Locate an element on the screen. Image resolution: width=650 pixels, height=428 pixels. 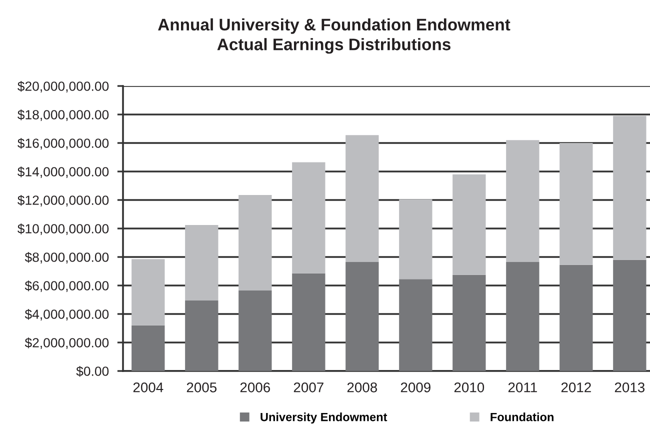
y-tick-label: $0.00 is located at coordinates (92, 371).